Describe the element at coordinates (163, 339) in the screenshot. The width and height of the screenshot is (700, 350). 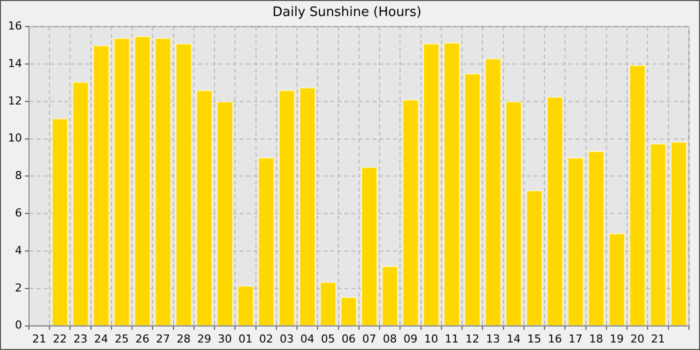
I see `x-tick-label: 27` at that location.